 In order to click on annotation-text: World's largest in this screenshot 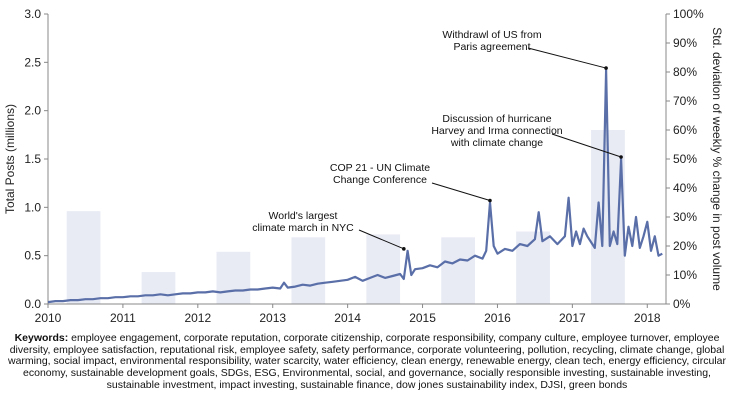, I will do `click(303, 216)`.